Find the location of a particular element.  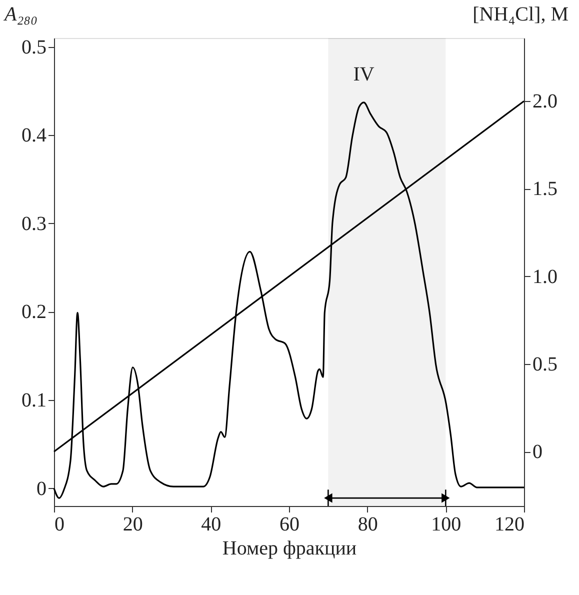

y2-tick-label: 0.5 is located at coordinates (545, 365).